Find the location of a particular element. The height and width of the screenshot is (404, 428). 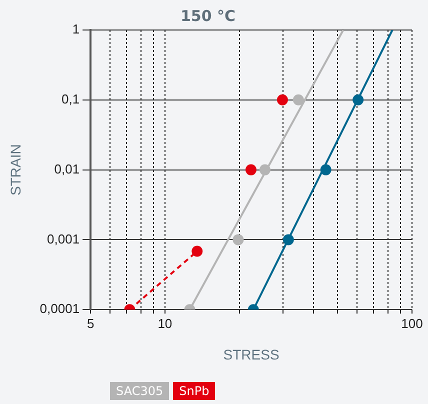

x-axis-title: STRESS is located at coordinates (251, 354).